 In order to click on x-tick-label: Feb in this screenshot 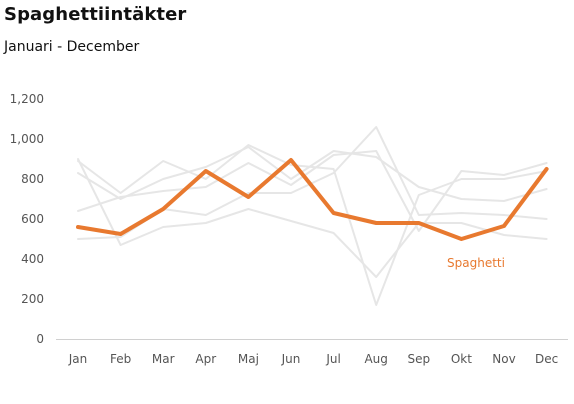, I will do `click(120, 359)`.